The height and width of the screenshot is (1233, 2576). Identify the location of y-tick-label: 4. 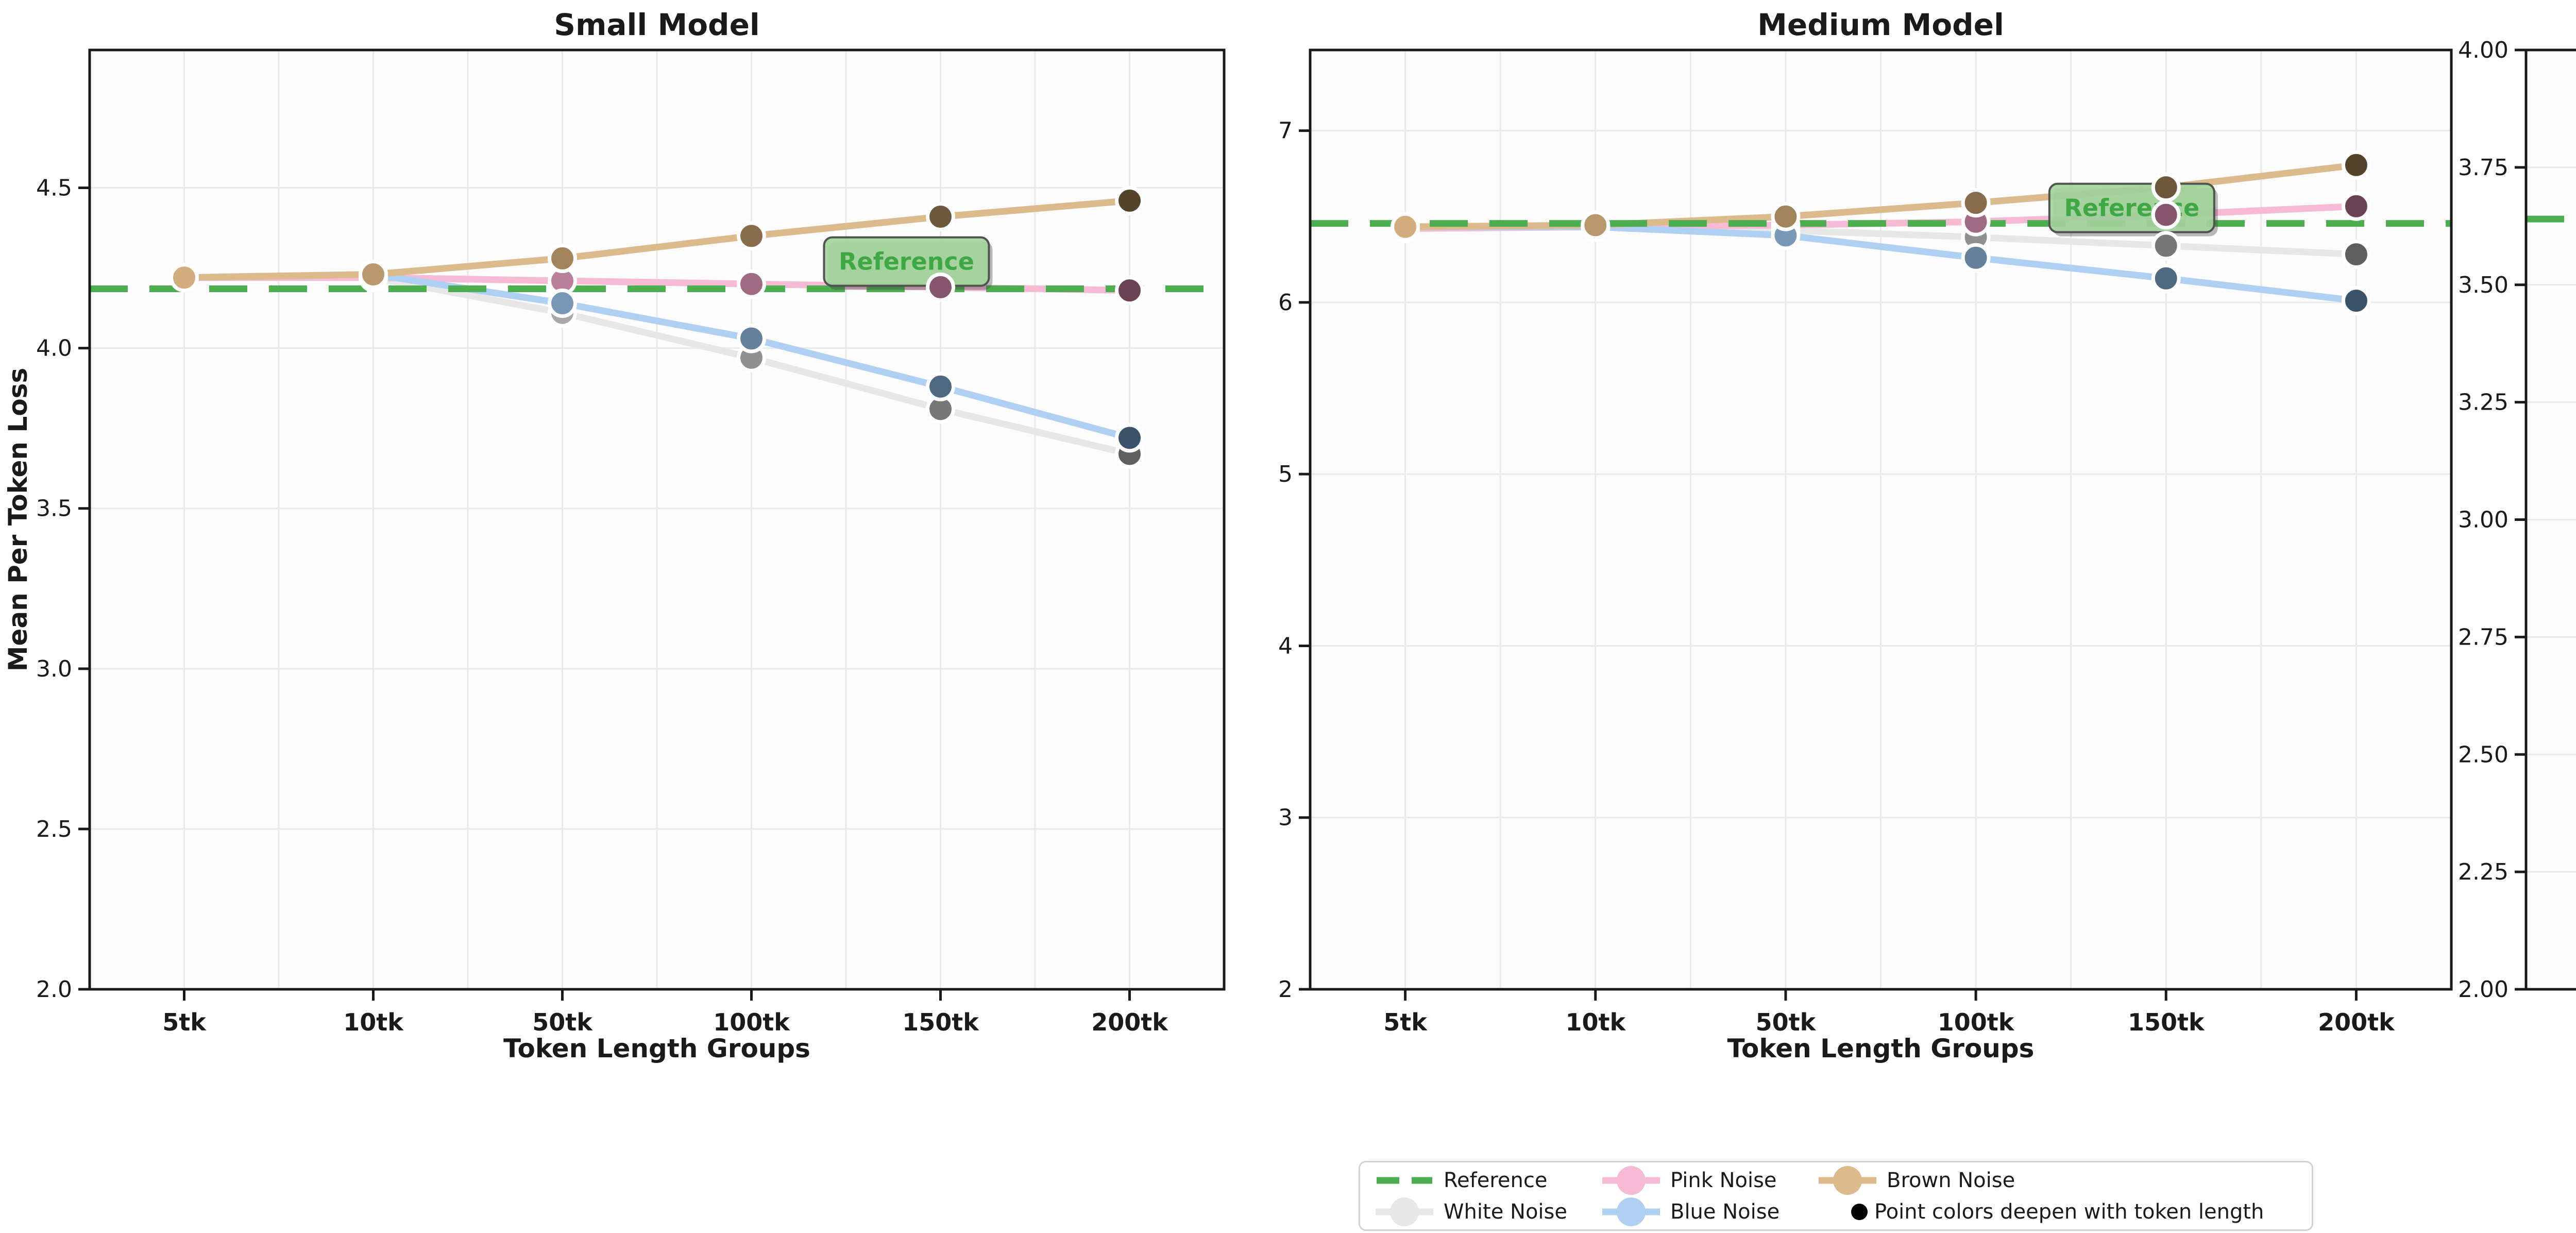
(1285, 646).